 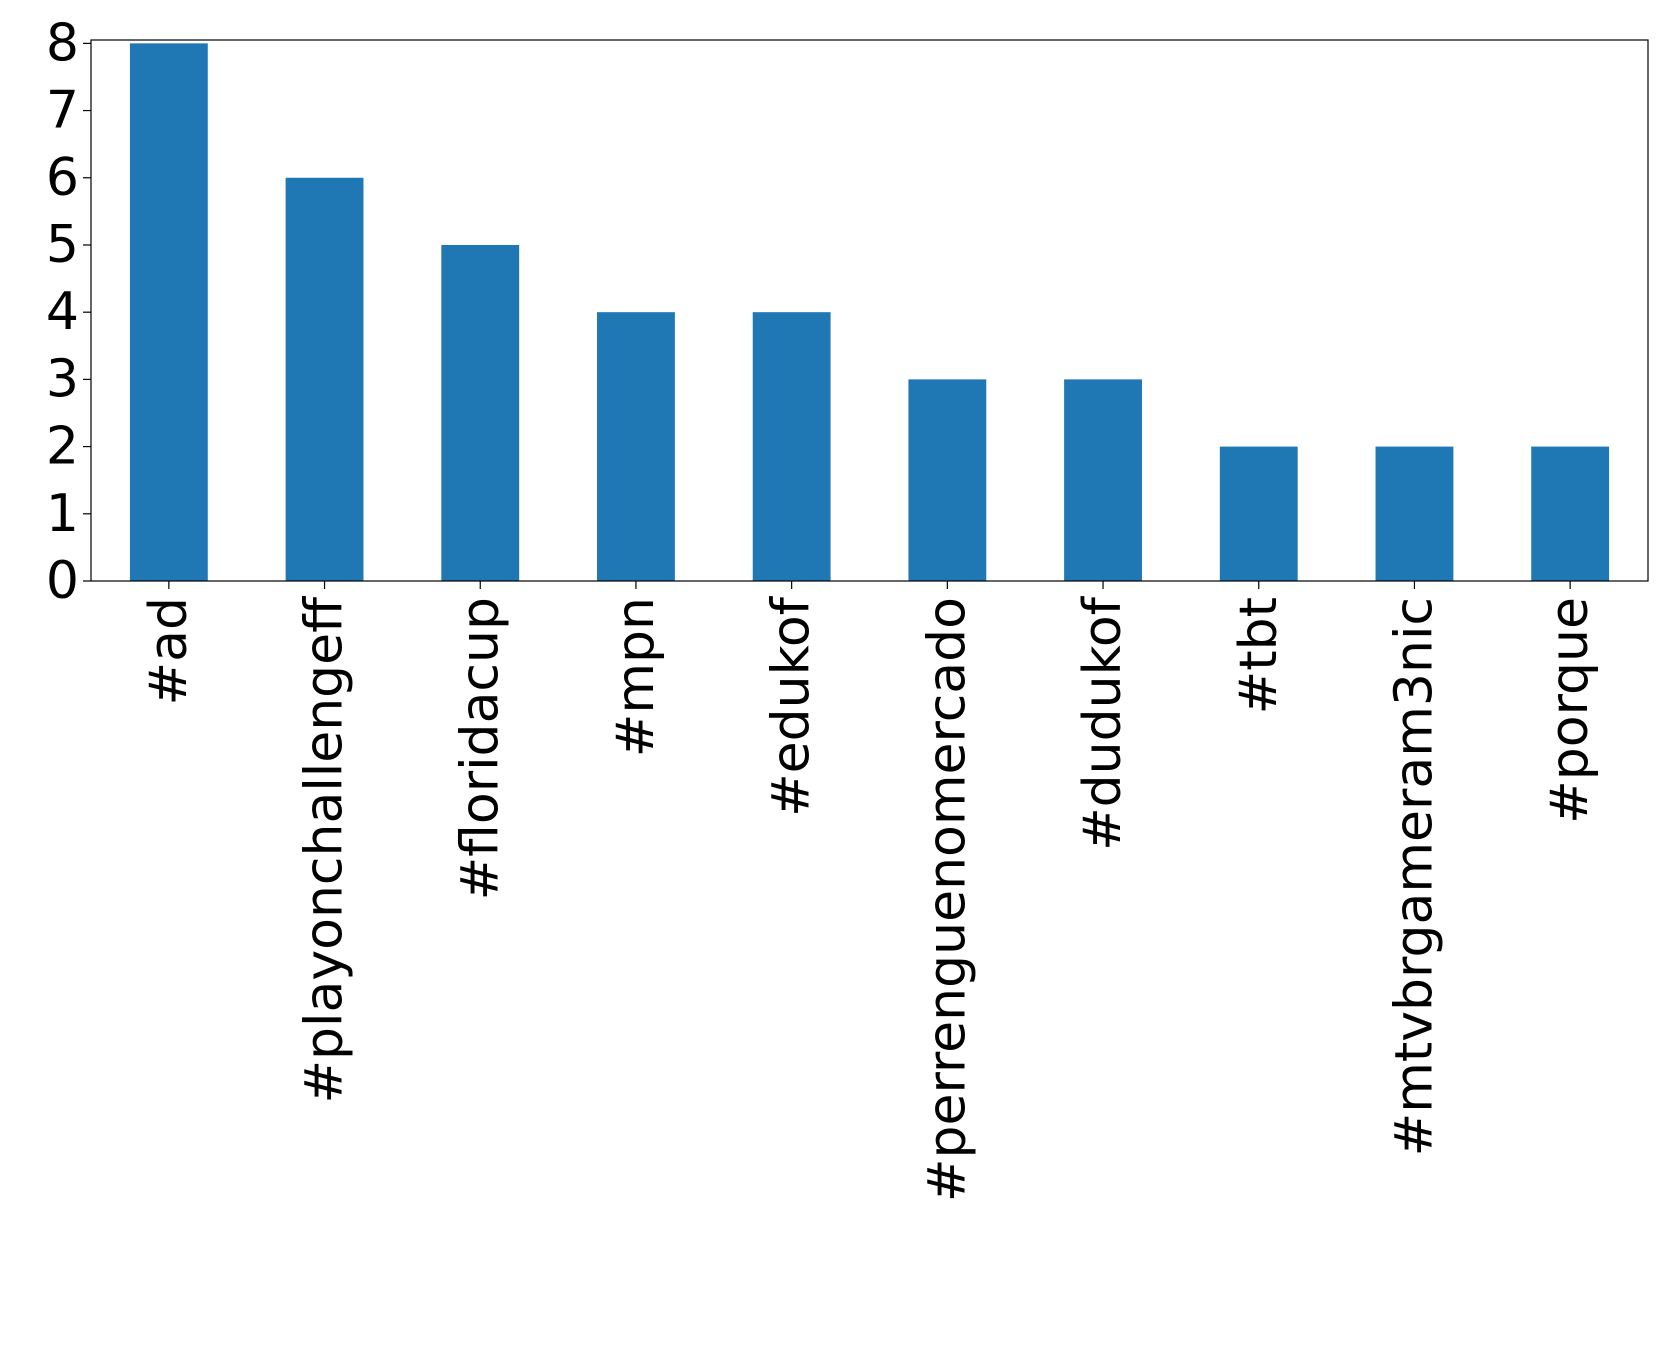 What do you see at coordinates (636, 677) in the screenshot?
I see `x-tick-label: #mpn` at bounding box center [636, 677].